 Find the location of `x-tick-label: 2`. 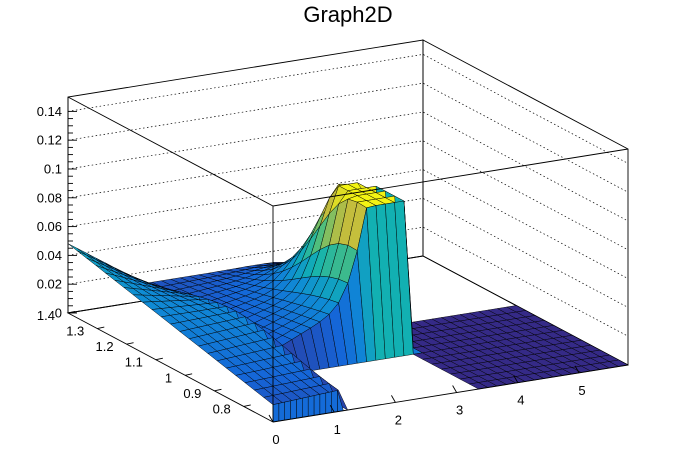

x-tick-label: 2 is located at coordinates (398, 419).